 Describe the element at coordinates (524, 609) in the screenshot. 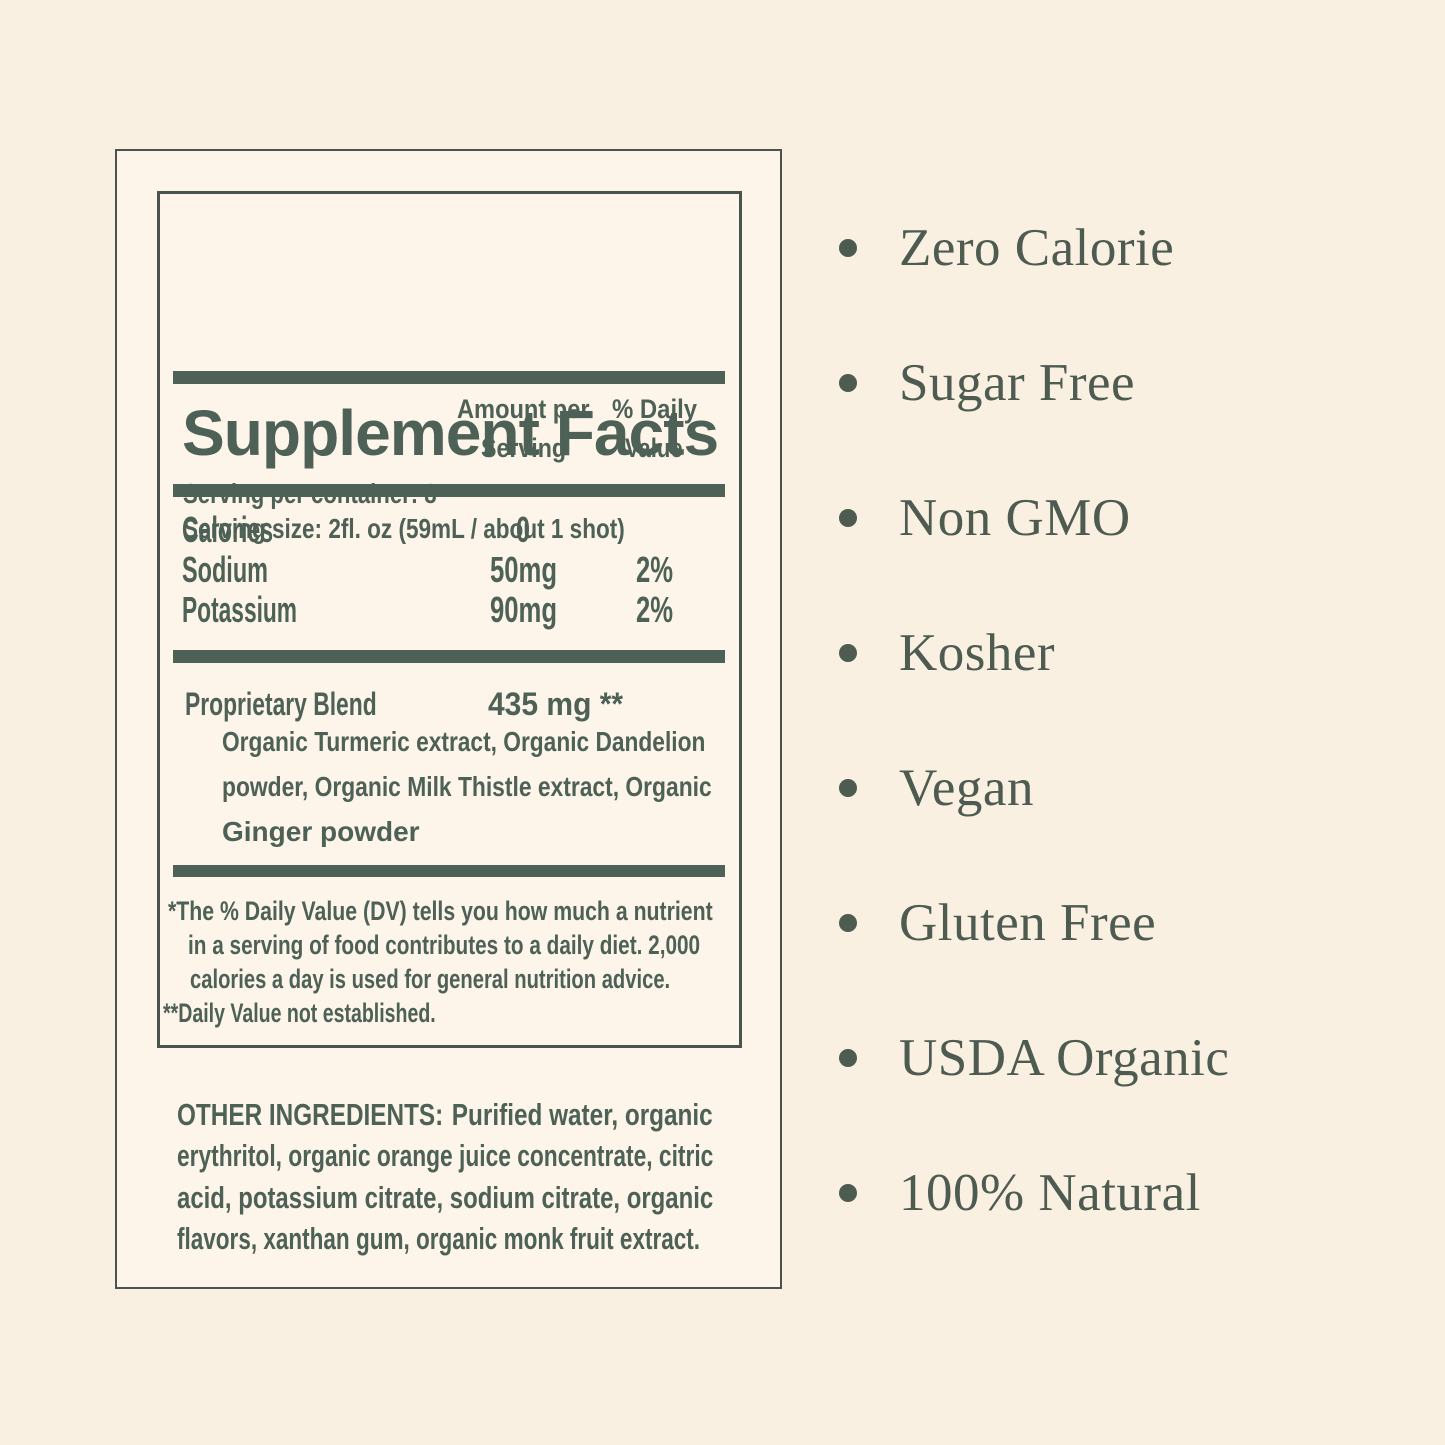

I see `row-amount-potassium: 90mg` at that location.